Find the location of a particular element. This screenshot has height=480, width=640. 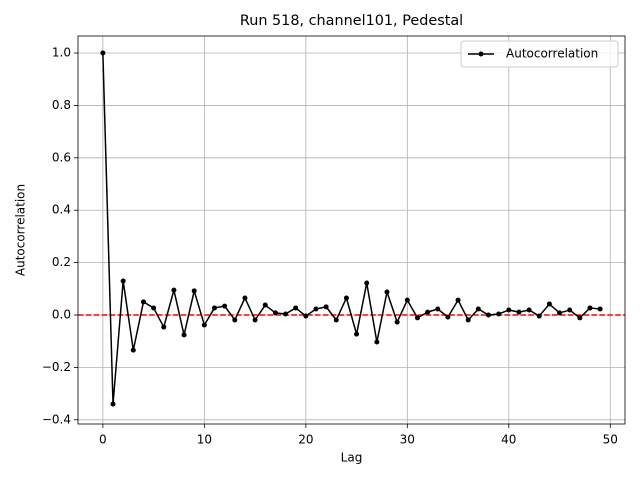

x-tick-label: 50 is located at coordinates (610, 440).